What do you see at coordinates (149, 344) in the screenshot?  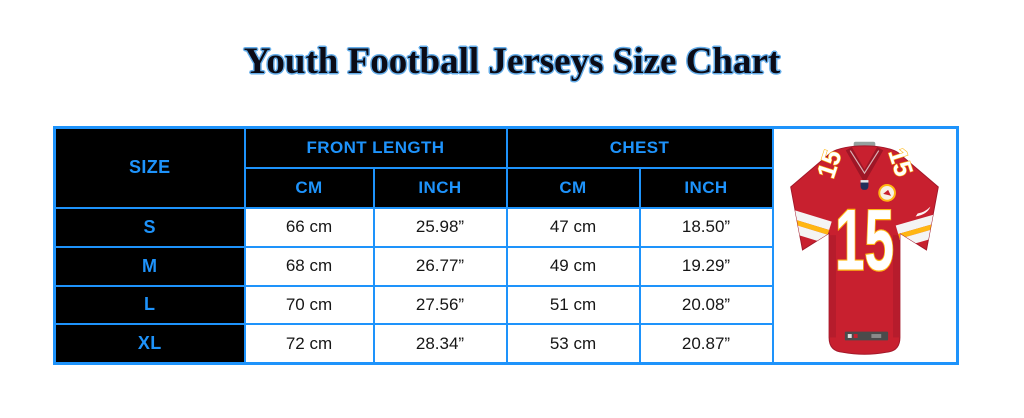 I see `size-label: XL` at bounding box center [149, 344].